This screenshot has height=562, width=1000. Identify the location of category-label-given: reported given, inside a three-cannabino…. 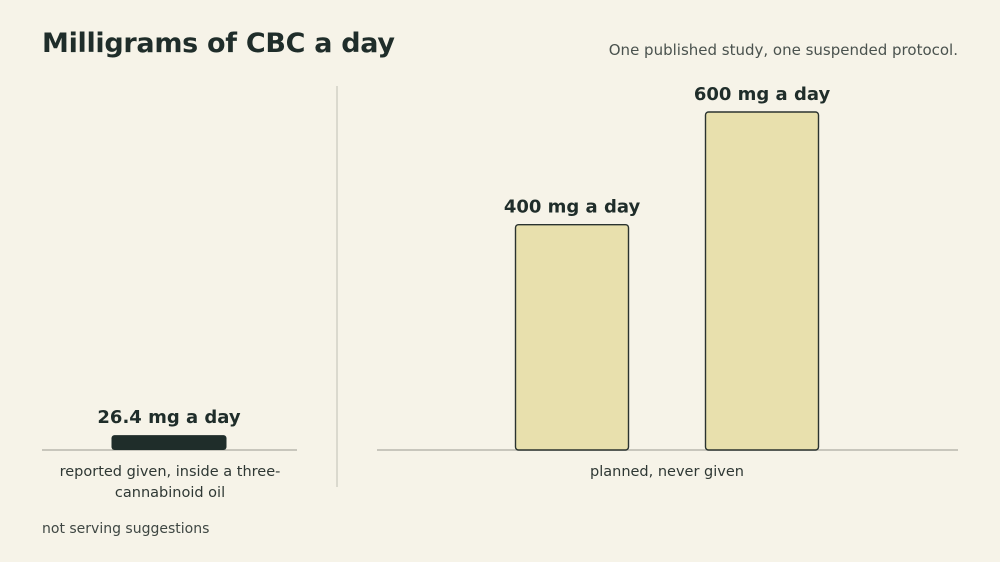
(170, 482).